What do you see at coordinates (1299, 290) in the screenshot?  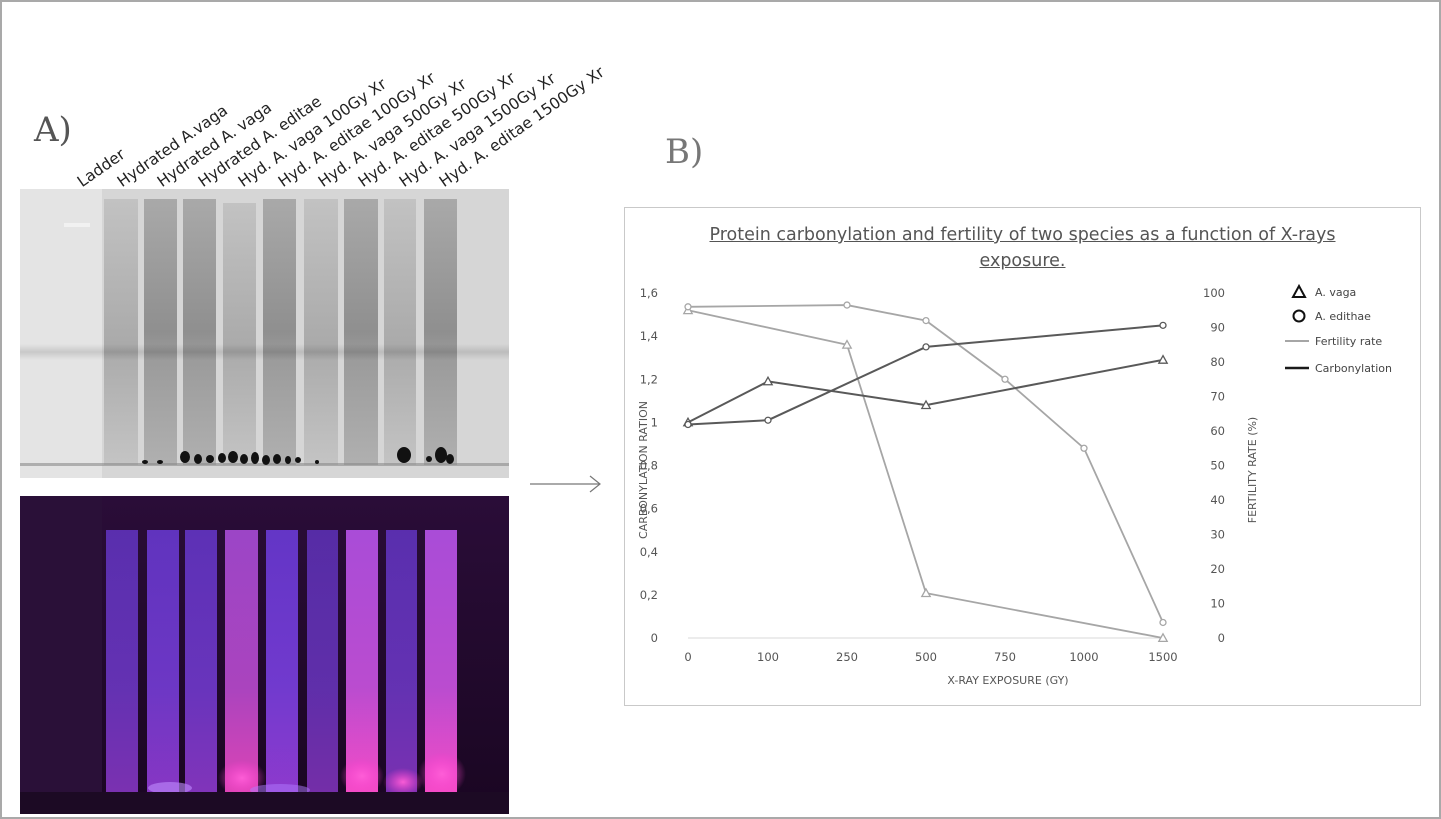 I see `triangle-icon` at bounding box center [1299, 290].